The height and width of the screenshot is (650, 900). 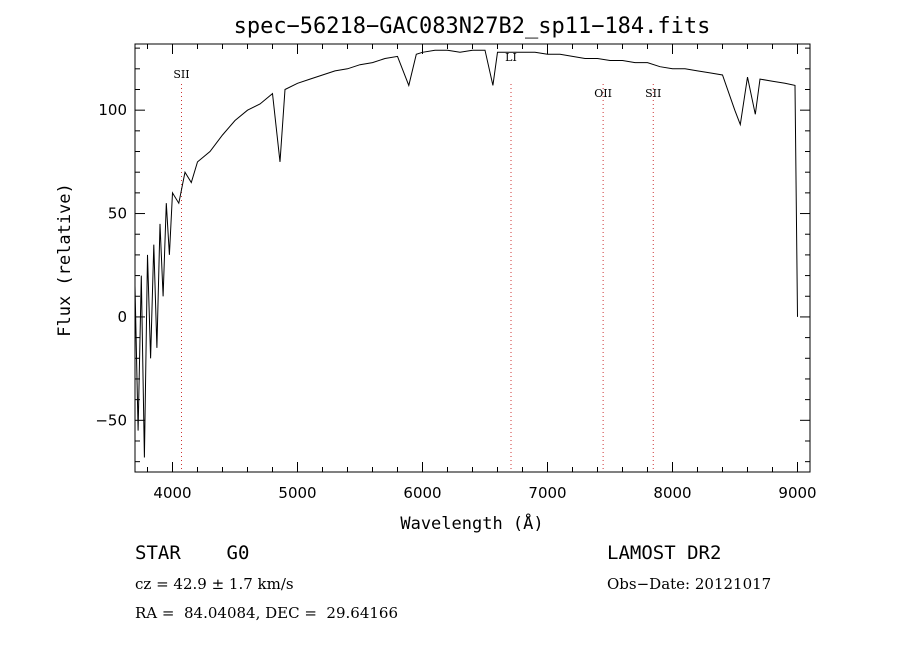 I want to click on x-tick-label: 7000, so click(x=547, y=493).